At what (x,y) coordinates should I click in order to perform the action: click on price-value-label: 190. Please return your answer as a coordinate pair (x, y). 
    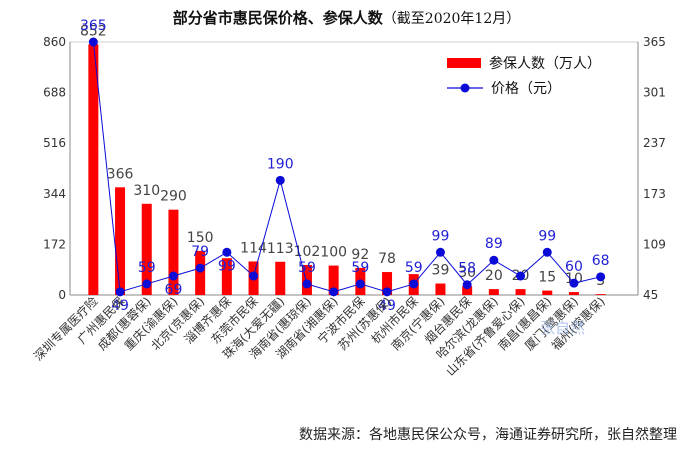
    Looking at the image, I should click on (280, 164).